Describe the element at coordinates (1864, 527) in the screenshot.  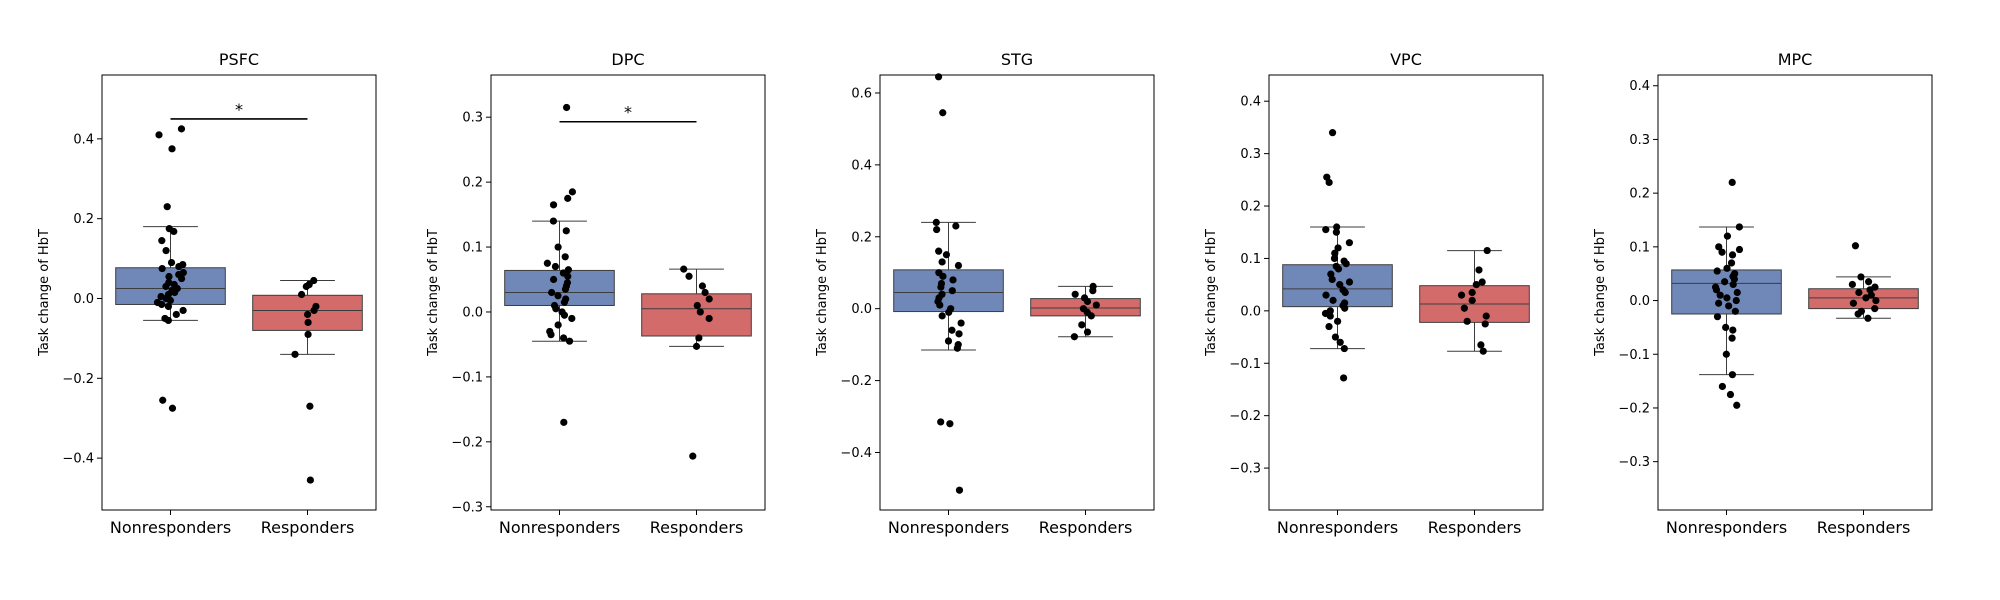
I see `x-tick-label: Responders` at that location.